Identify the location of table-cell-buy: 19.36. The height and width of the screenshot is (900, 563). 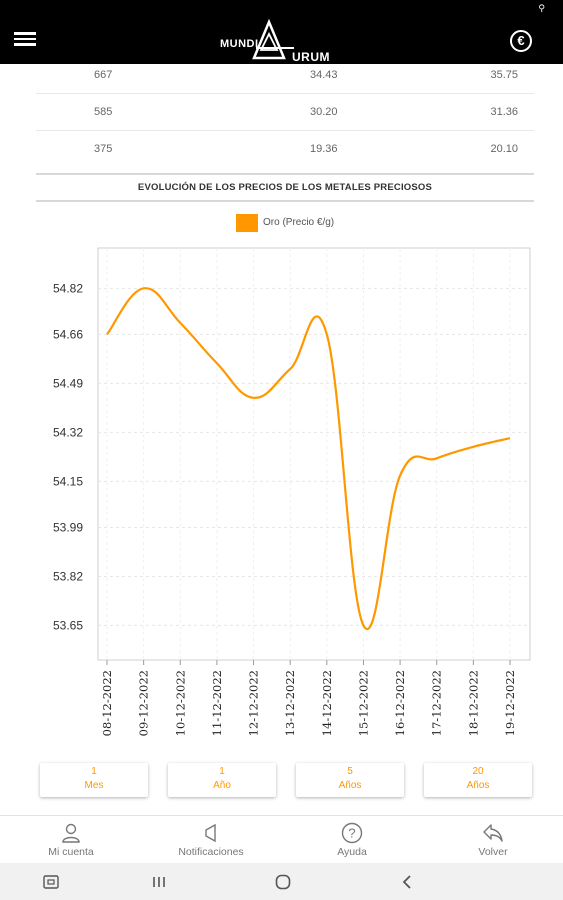
(324, 149).